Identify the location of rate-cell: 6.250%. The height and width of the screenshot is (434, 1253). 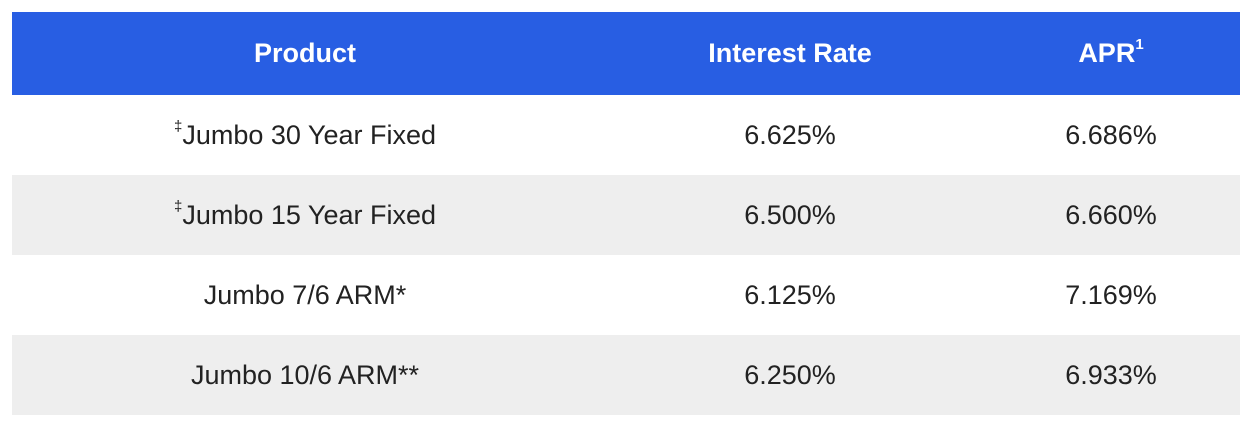
(790, 374).